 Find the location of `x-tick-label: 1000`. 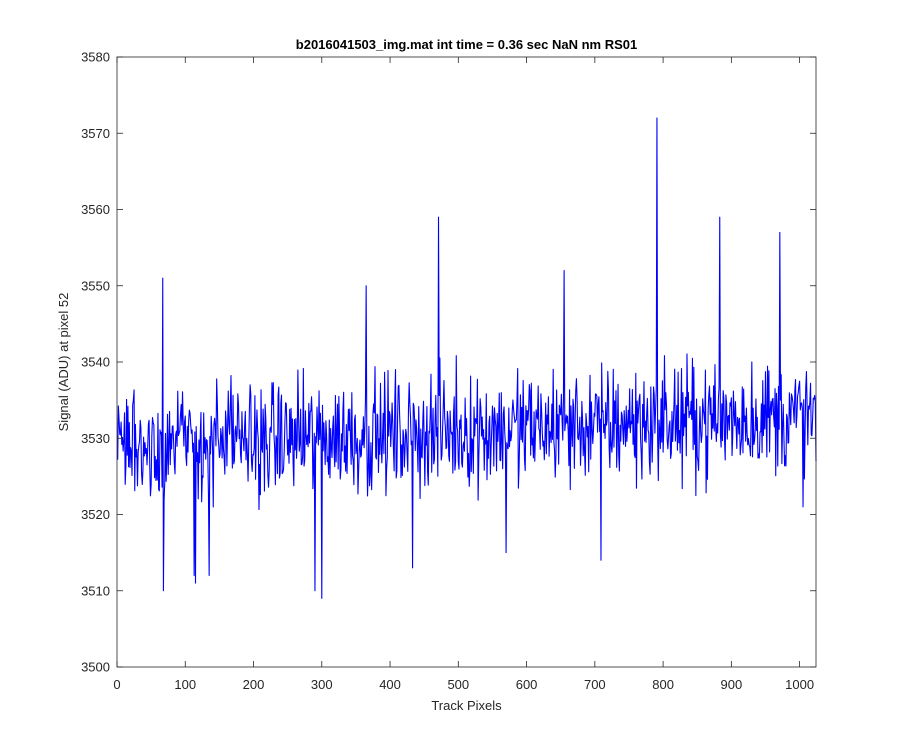

x-tick-label: 1000 is located at coordinates (799, 684).